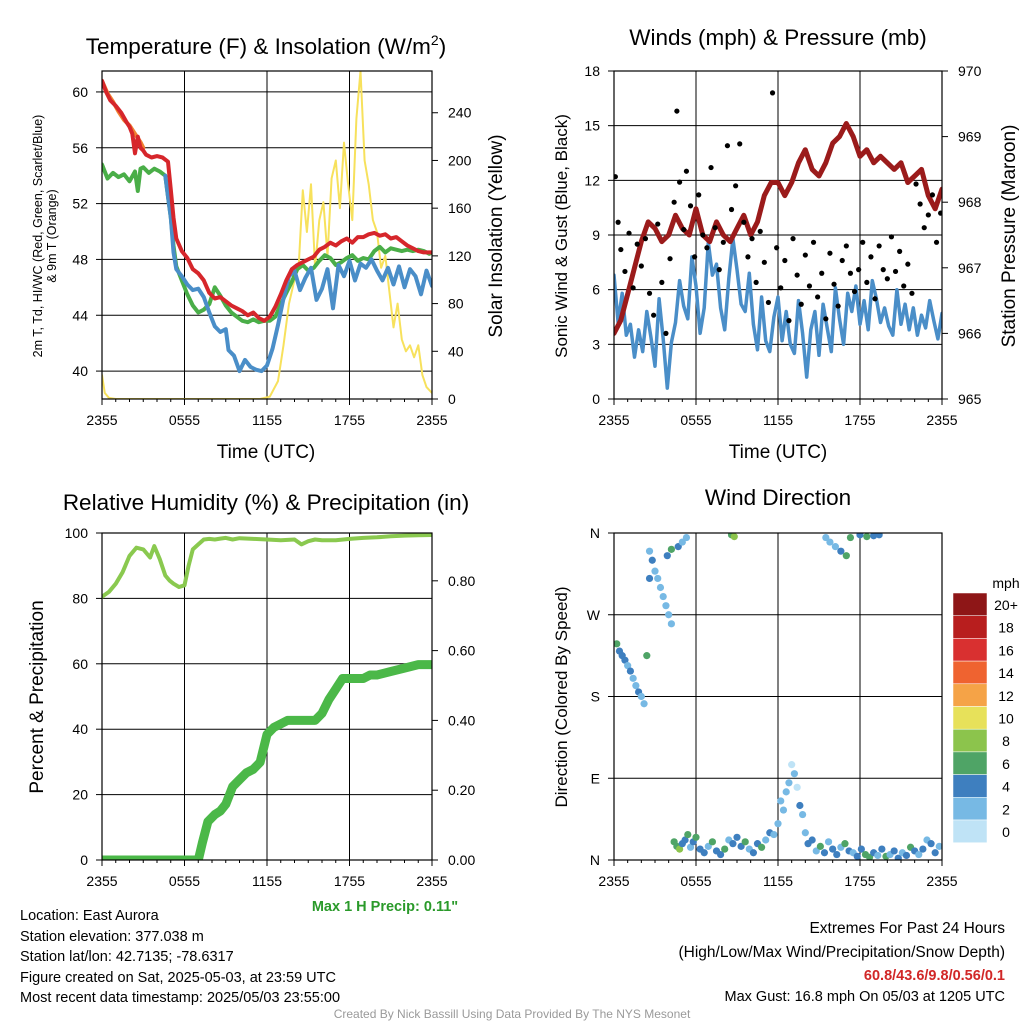  I want to click on colorbar-label: 18, so click(1006, 628).